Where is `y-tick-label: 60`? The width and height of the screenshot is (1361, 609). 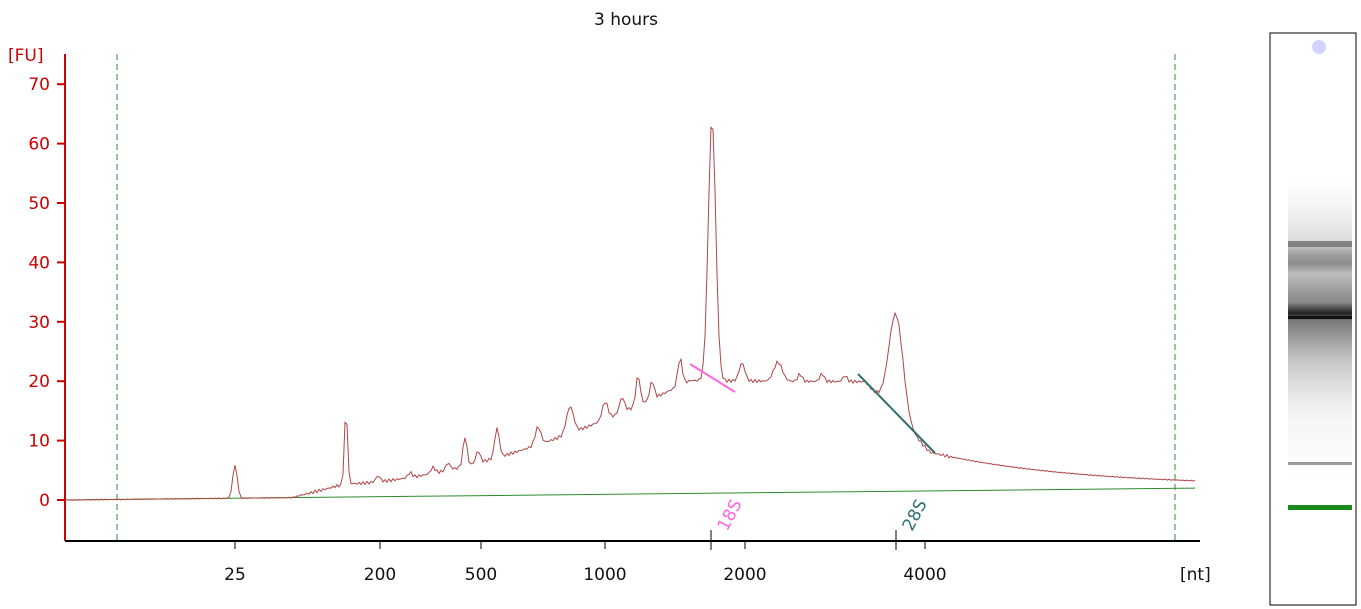
y-tick-label: 60 is located at coordinates (39, 145).